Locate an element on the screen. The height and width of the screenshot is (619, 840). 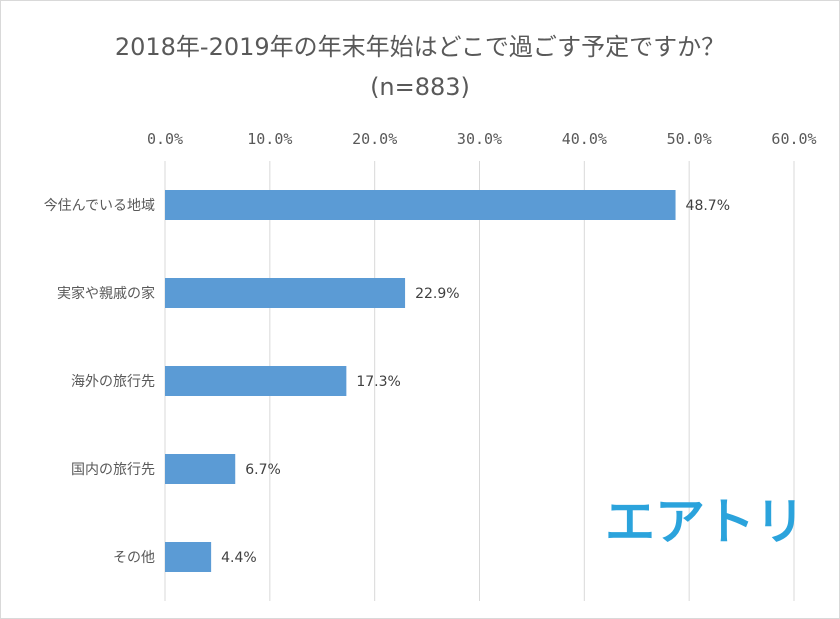
data-label: 22.9% is located at coordinates (437, 294).